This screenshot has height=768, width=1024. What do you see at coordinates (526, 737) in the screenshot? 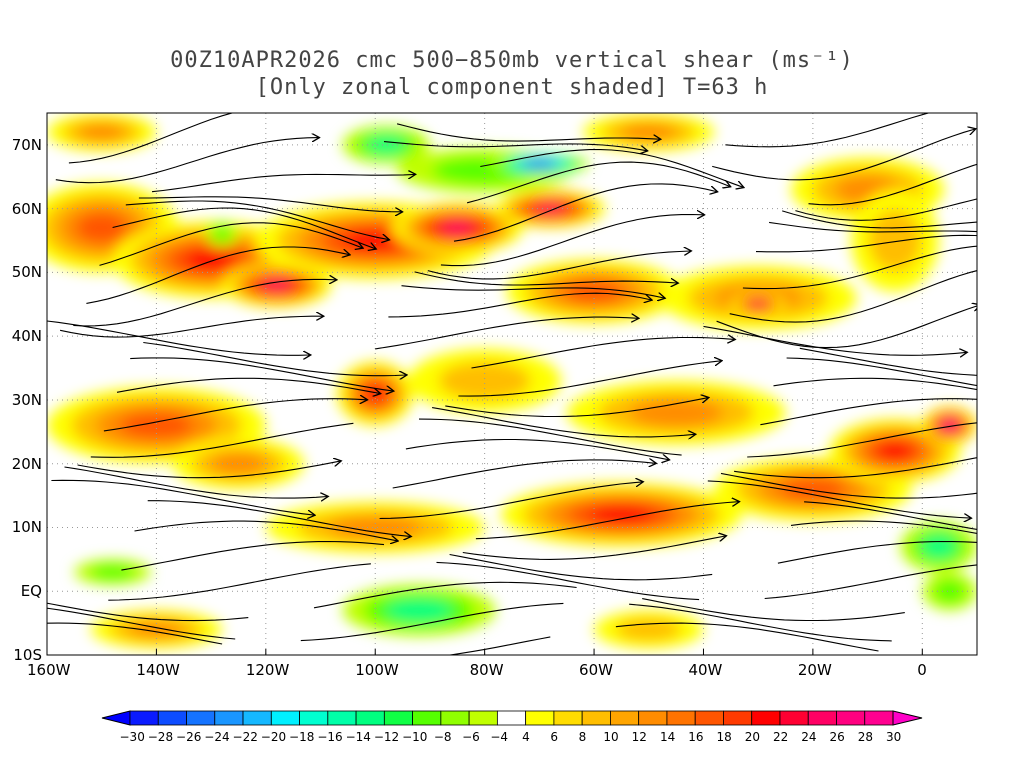
I see `colorbar-label: 4` at bounding box center [526, 737].